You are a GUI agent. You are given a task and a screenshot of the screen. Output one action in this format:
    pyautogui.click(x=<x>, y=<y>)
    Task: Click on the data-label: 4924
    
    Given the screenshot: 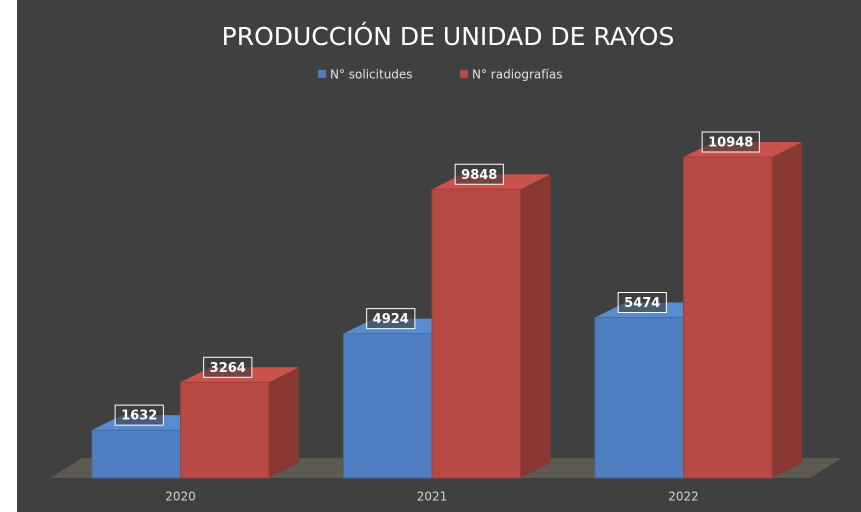 What is the action you would take?
    pyautogui.click(x=391, y=319)
    